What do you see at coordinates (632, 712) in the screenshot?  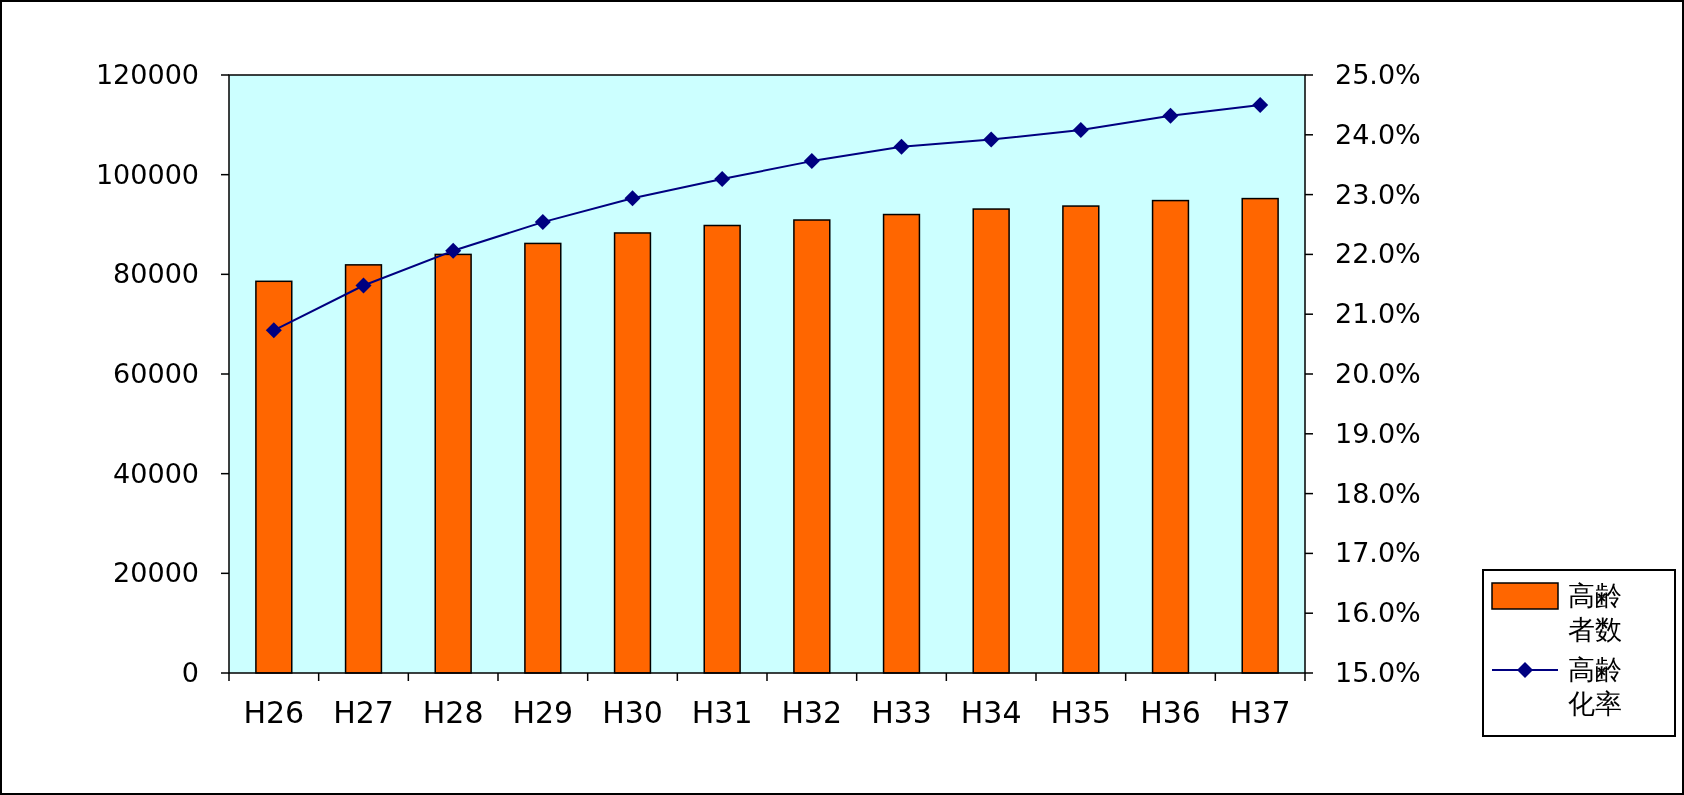 I see `x-tick-label: H30` at bounding box center [632, 712].